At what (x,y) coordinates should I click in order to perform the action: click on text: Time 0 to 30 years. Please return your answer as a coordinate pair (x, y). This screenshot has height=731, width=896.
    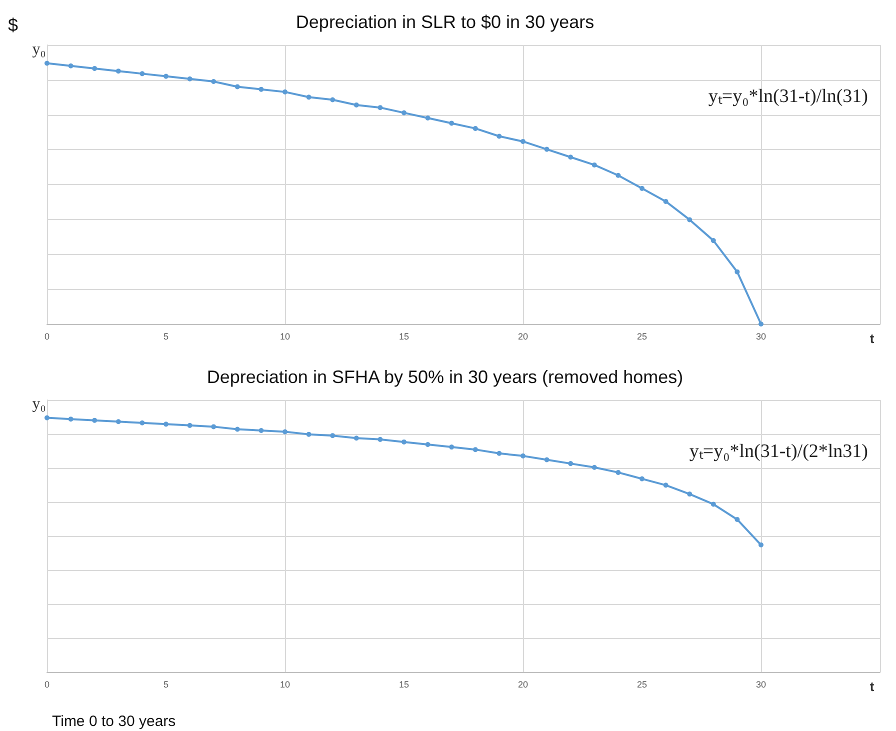
    Looking at the image, I should click on (114, 721).